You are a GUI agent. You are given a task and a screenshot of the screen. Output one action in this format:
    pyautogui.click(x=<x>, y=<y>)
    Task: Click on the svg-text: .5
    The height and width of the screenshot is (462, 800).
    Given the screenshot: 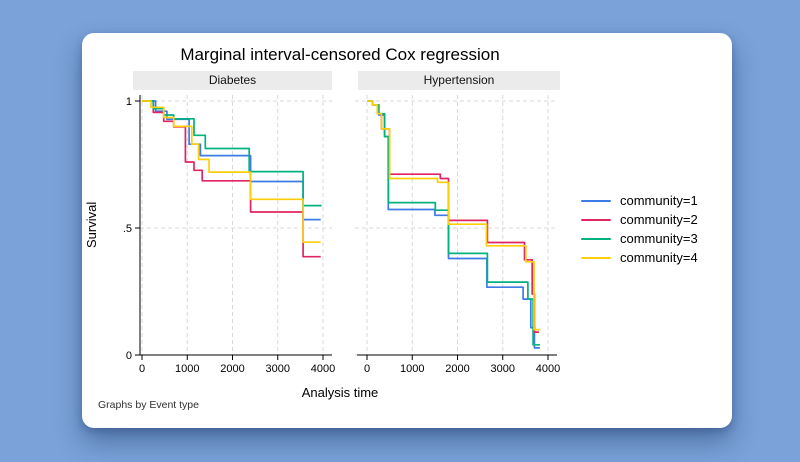 What is the action you would take?
    pyautogui.click(x=127, y=229)
    